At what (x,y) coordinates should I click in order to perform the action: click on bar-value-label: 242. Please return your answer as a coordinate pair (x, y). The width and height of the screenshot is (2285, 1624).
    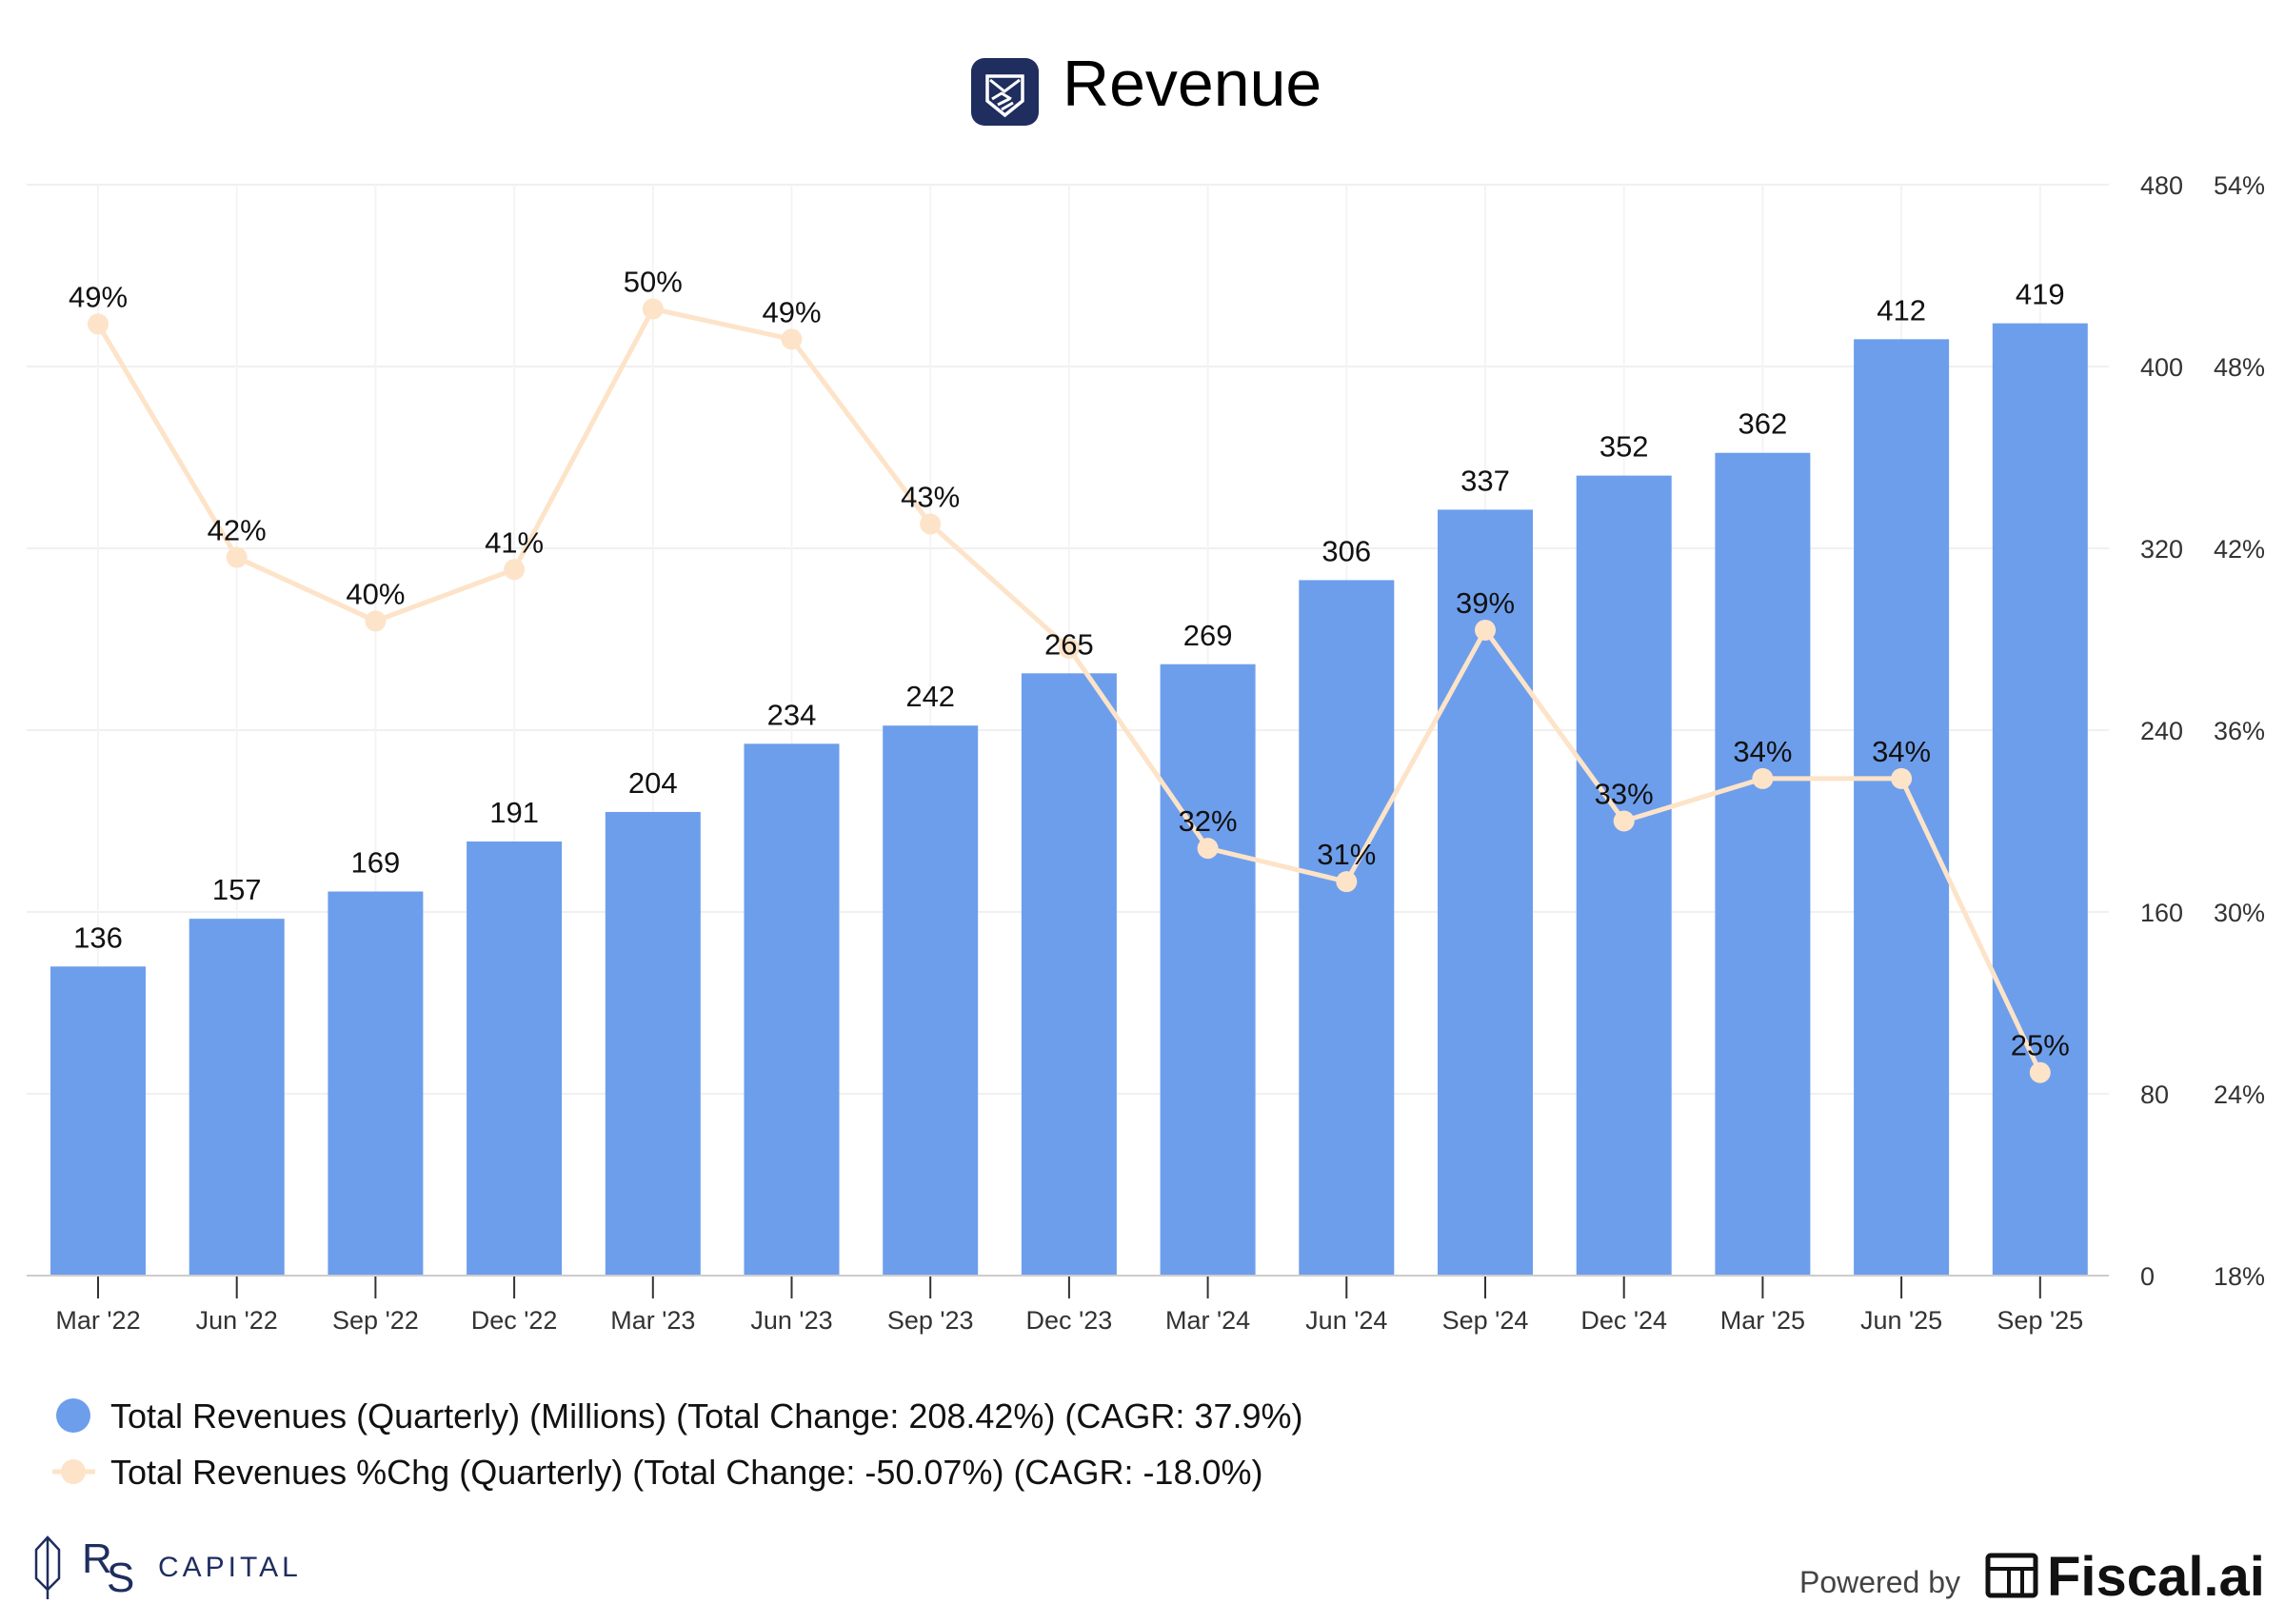
    Looking at the image, I should click on (930, 696).